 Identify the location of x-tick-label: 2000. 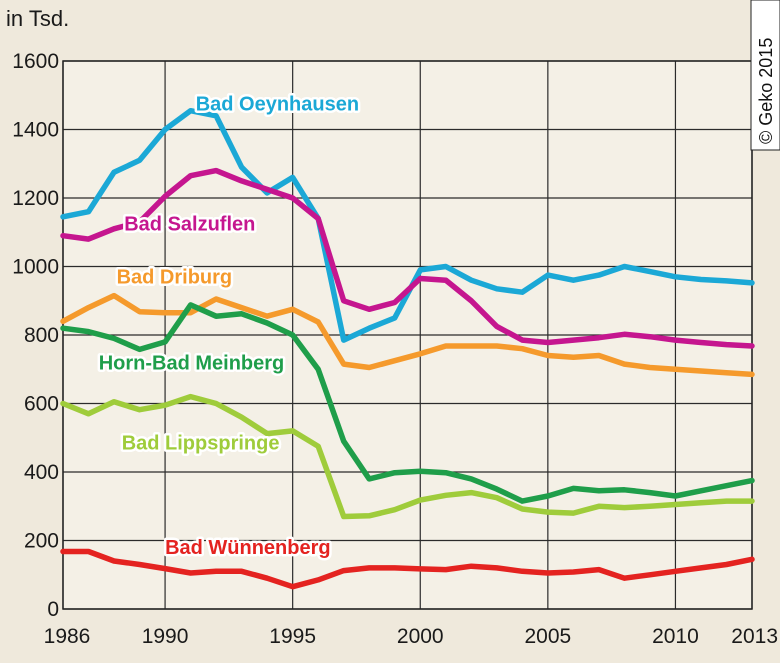
(420, 636).